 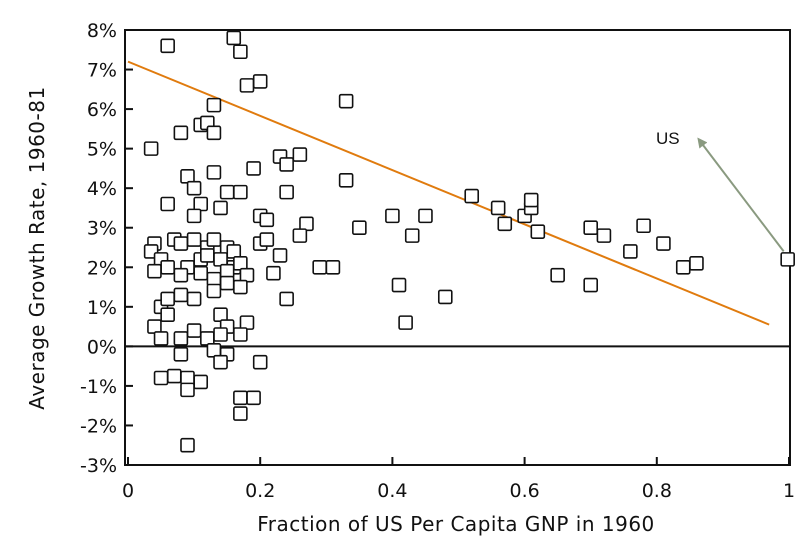 What do you see at coordinates (98, 426) in the screenshot?
I see `y-tick-label: -2%` at bounding box center [98, 426].